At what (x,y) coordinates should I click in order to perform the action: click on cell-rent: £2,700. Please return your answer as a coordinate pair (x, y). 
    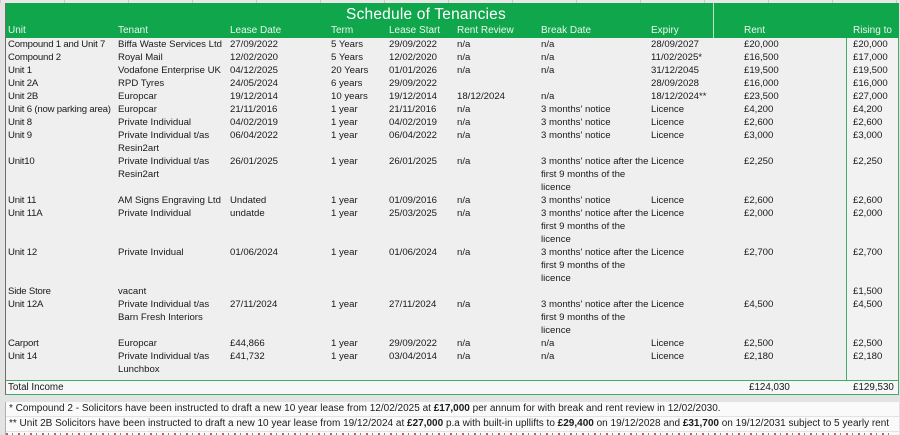
    Looking at the image, I should click on (759, 252).